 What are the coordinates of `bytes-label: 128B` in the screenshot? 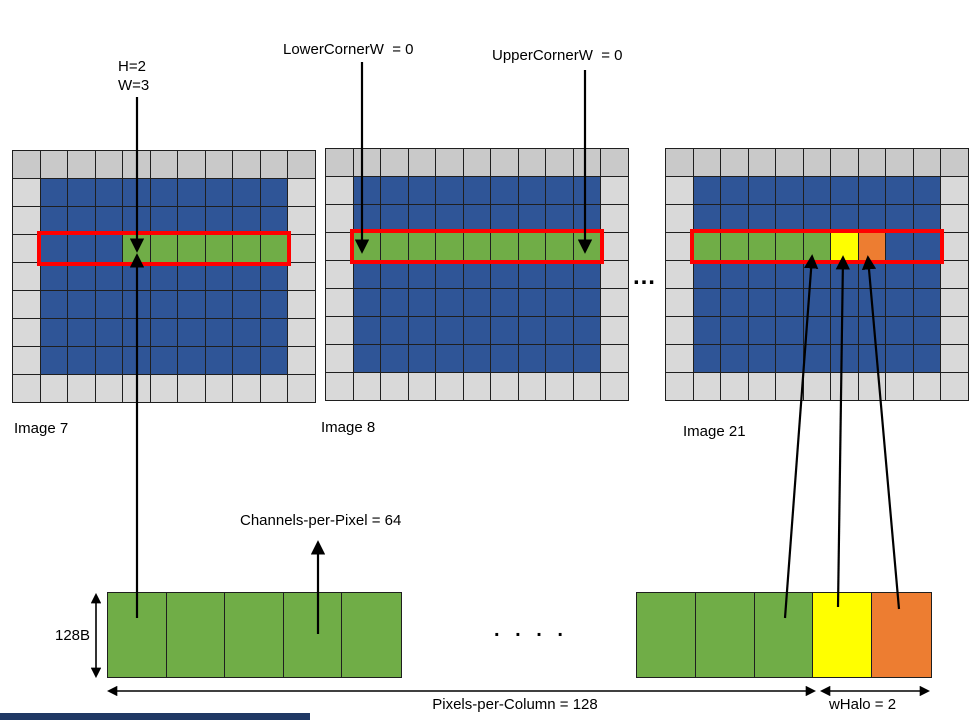 It's located at (73, 635).